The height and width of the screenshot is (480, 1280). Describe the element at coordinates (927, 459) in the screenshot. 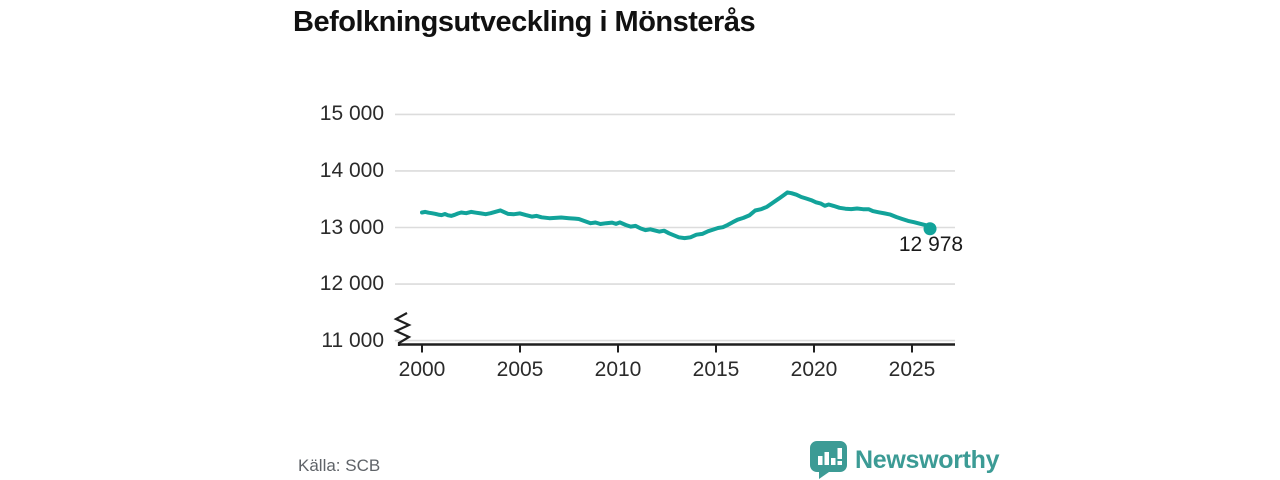

I see `brand-name: Newsworthy` at that location.